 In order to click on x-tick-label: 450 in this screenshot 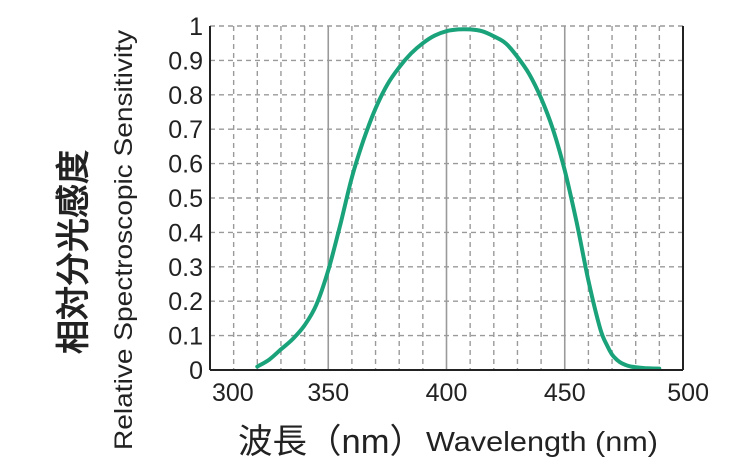, I will do `click(565, 393)`.